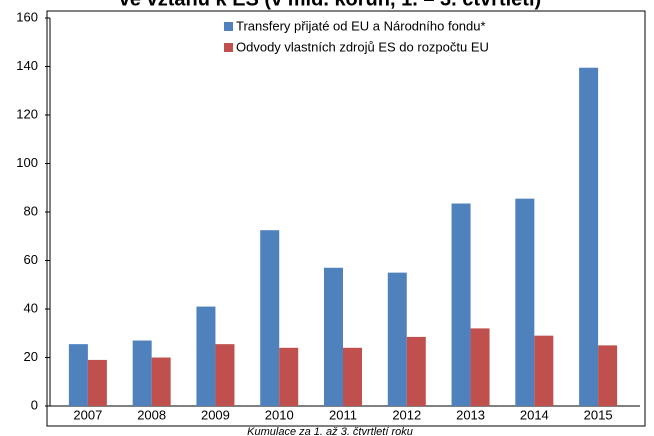 Image resolution: width=654 pixels, height=436 pixels. I want to click on x-tick-label: 2008, so click(151, 414).